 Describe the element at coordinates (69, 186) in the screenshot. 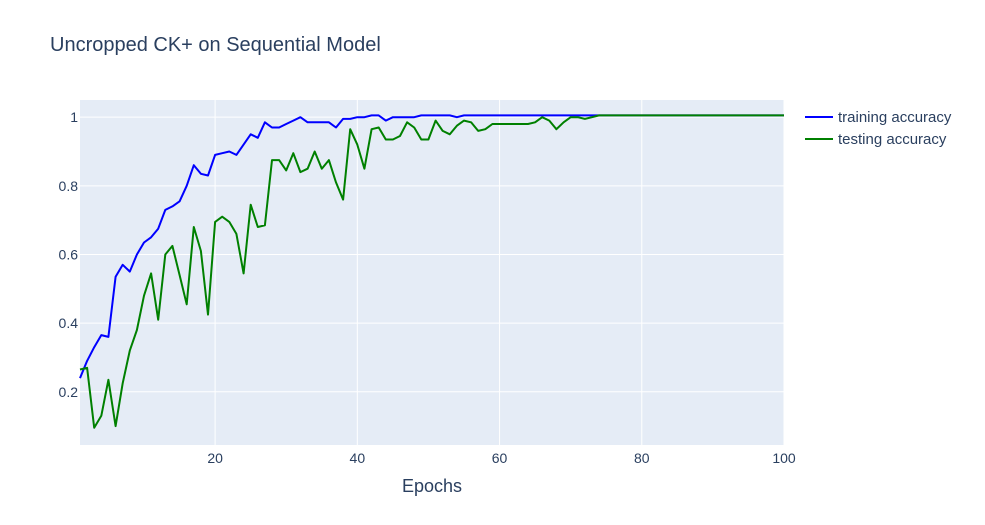

I see `y-tick-label: 0.8` at that location.